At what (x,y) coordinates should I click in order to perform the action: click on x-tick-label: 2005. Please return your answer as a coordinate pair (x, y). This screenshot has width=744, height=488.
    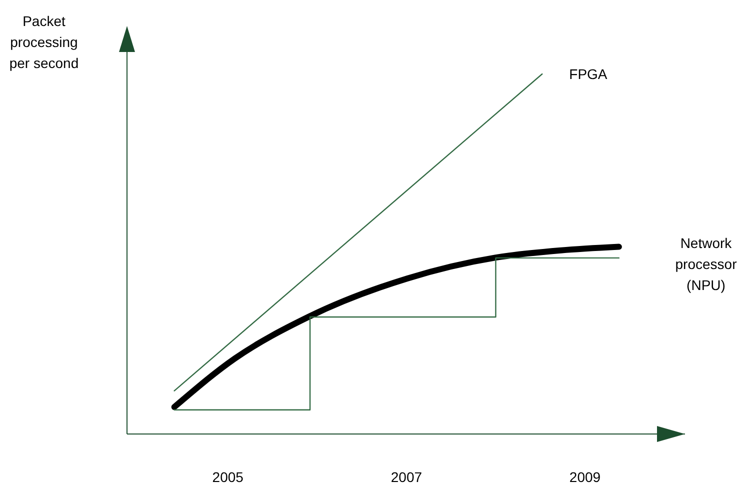
    Looking at the image, I should click on (228, 476).